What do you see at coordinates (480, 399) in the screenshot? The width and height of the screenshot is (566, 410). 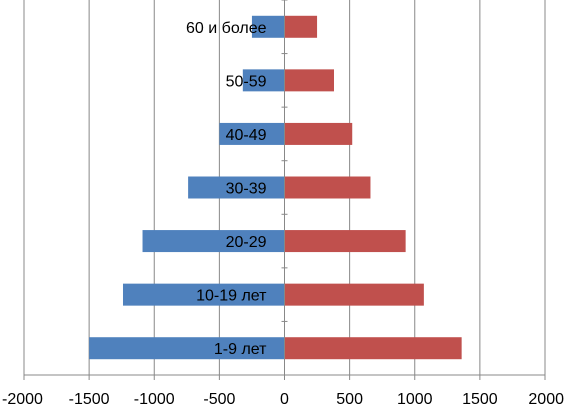 I see `x-tick-label: 1500` at bounding box center [480, 399].